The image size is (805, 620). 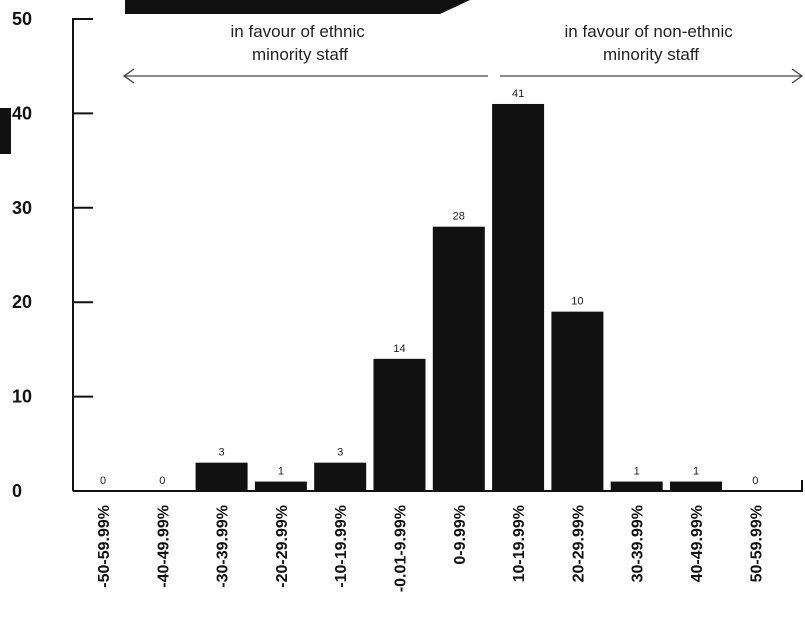 I want to click on y-tick-label: 20, so click(x=22, y=302).